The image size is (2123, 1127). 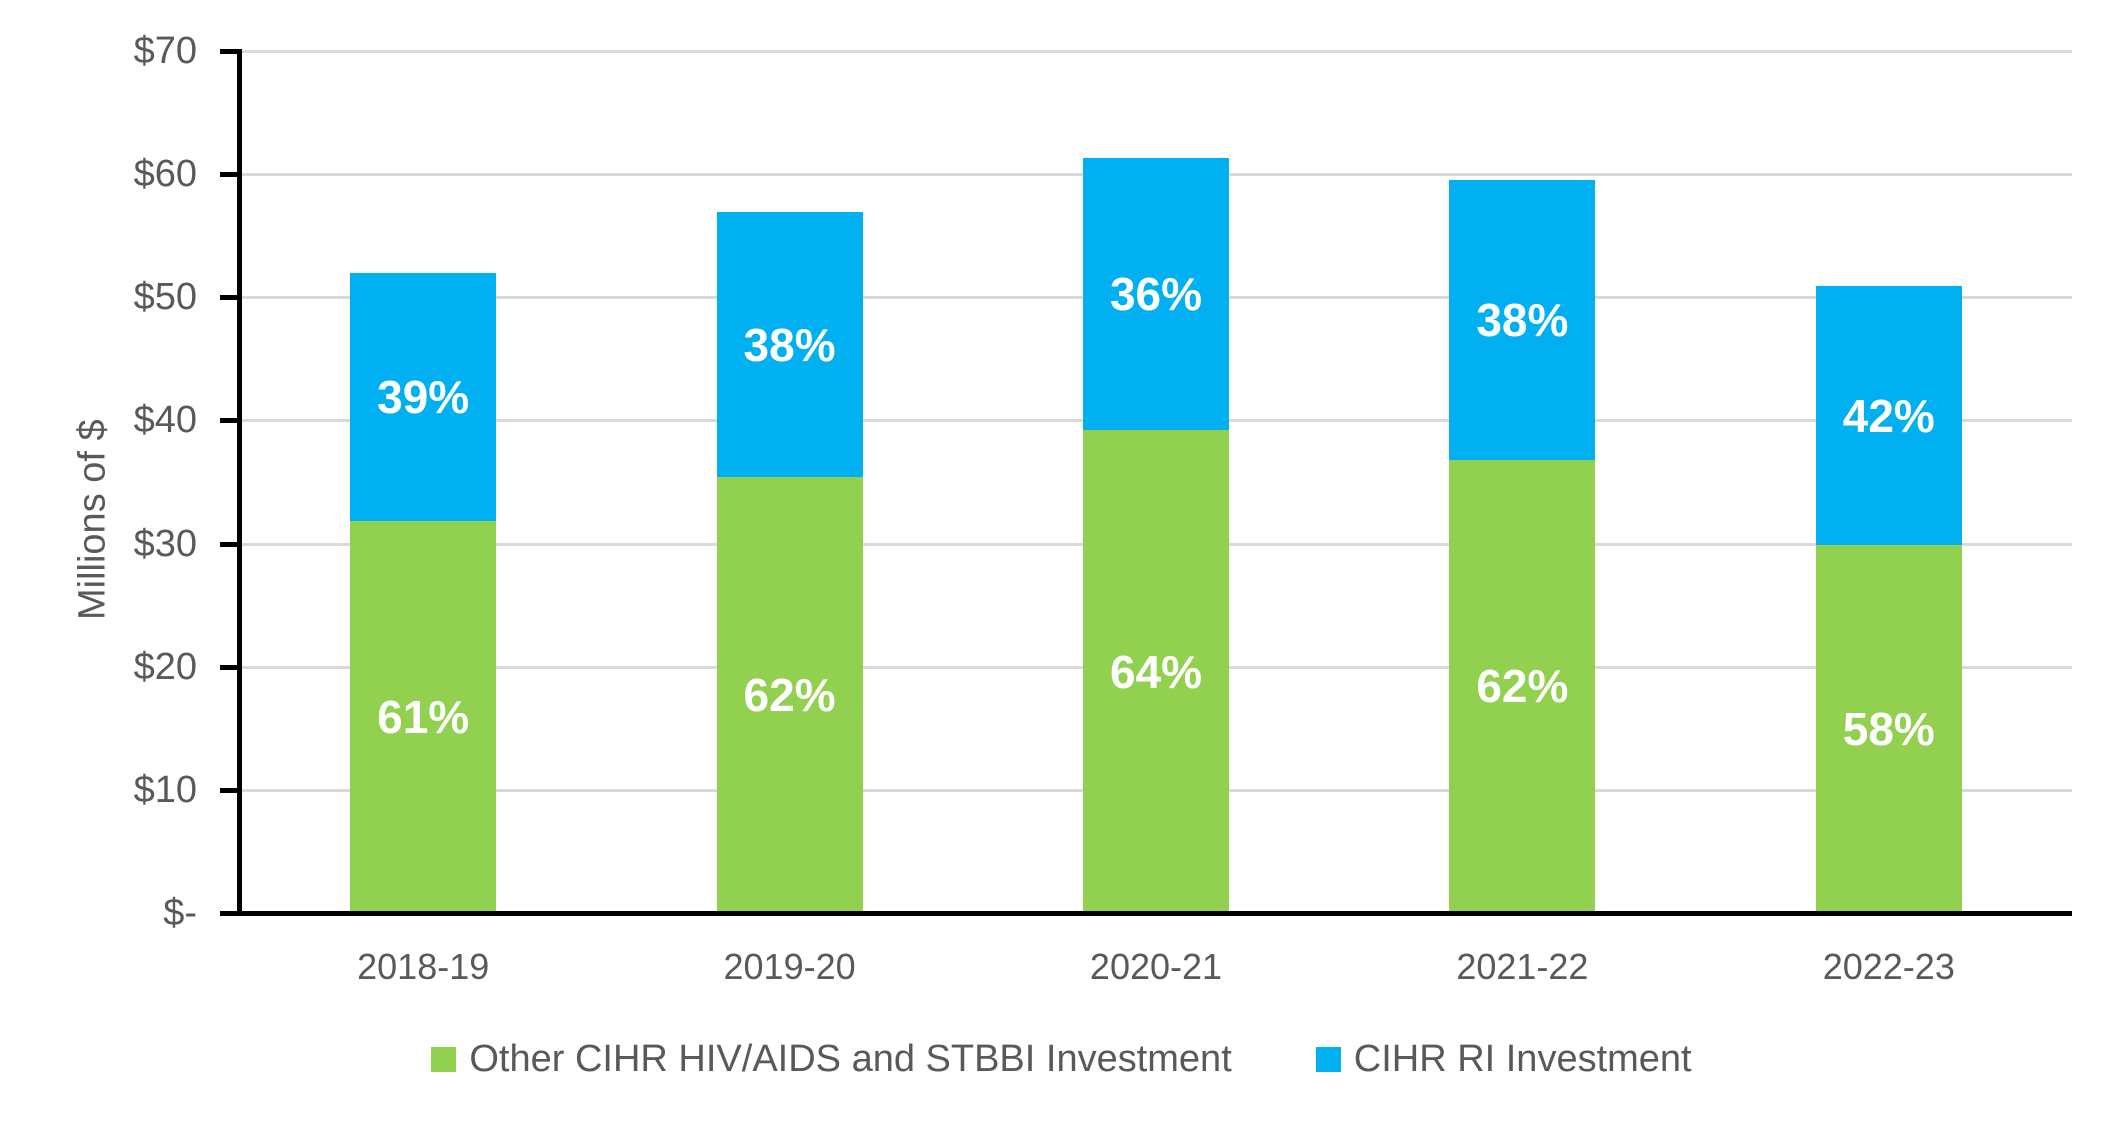 I want to click on y-tick-label-20: $20, so click(x=165, y=666).